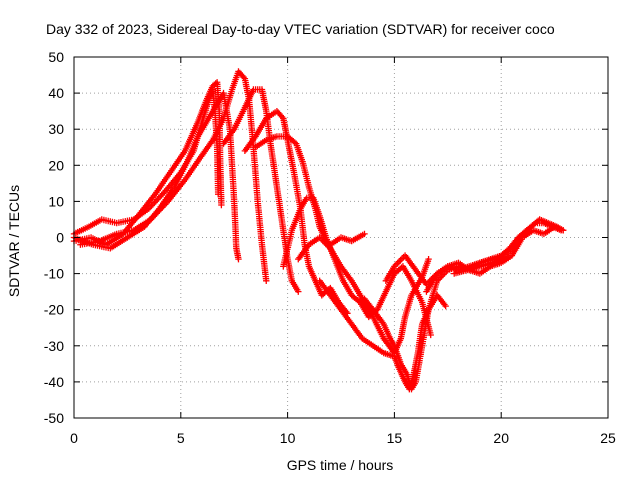 The width and height of the screenshot is (640, 480). What do you see at coordinates (56, 165) in the screenshot?
I see `y-tick-label: 20` at bounding box center [56, 165].